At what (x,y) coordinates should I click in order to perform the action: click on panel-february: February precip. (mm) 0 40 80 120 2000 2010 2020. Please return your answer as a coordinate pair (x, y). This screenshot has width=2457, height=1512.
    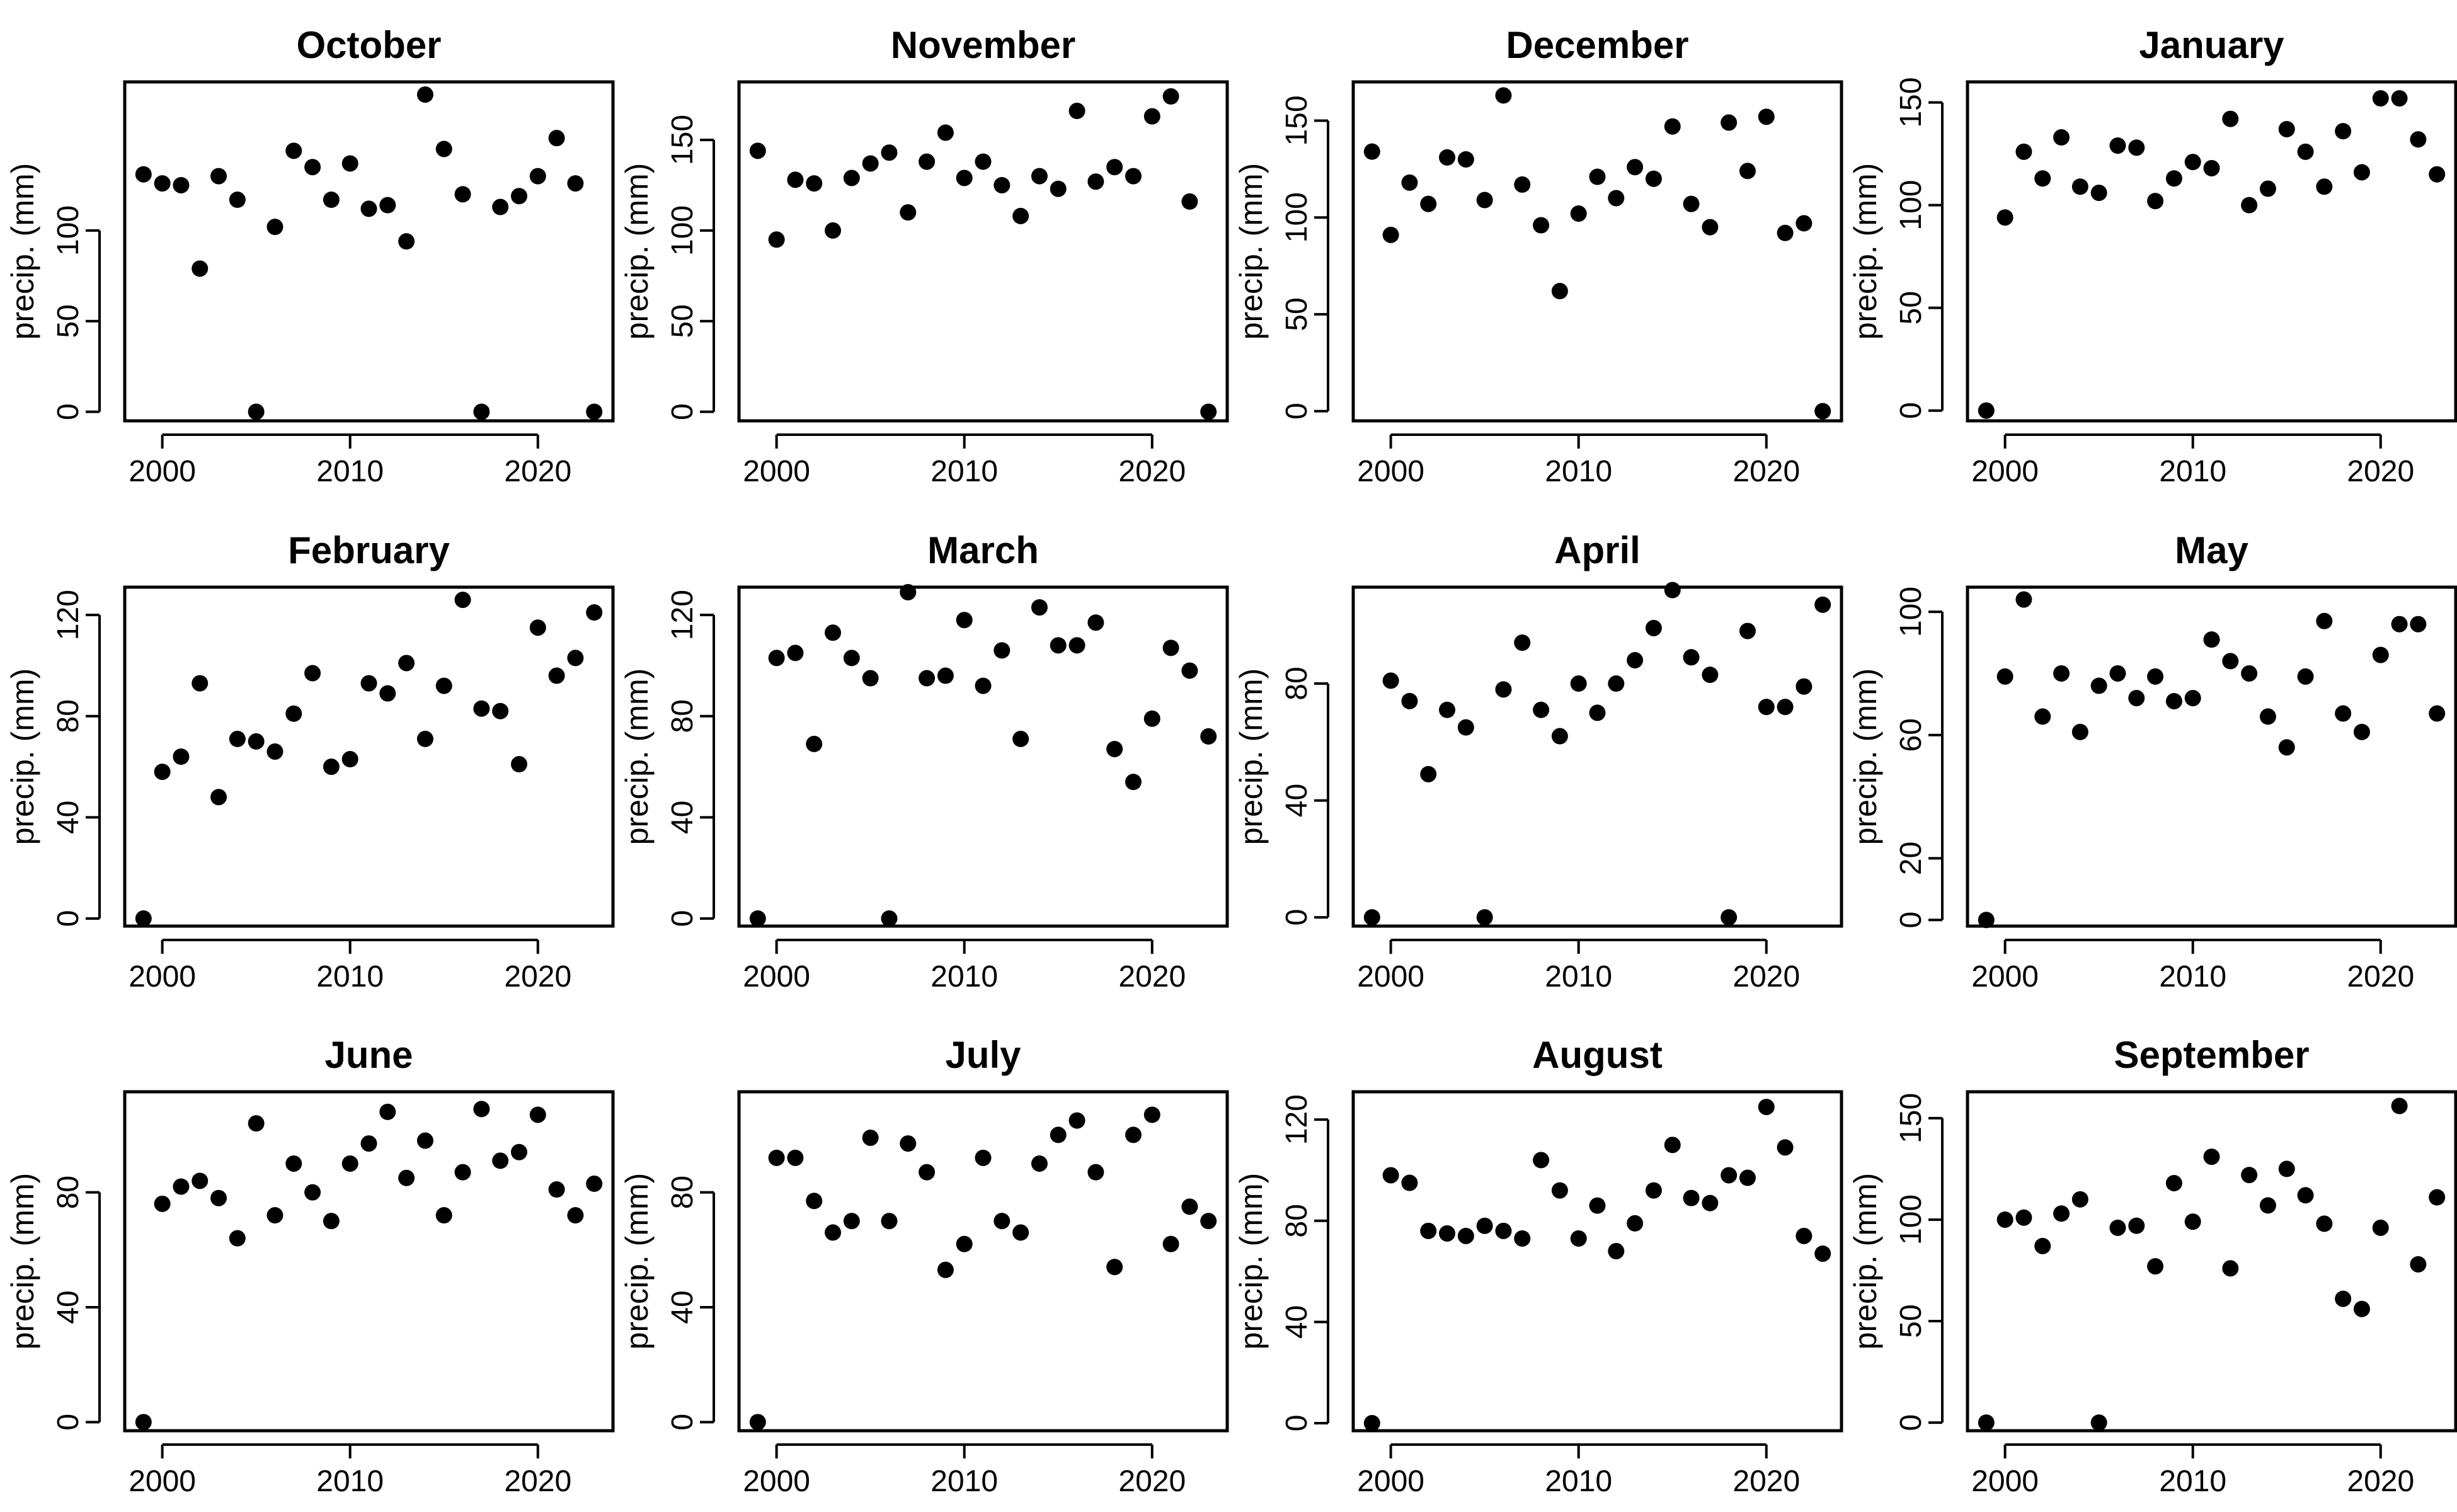
    Looking at the image, I should click on (310, 761).